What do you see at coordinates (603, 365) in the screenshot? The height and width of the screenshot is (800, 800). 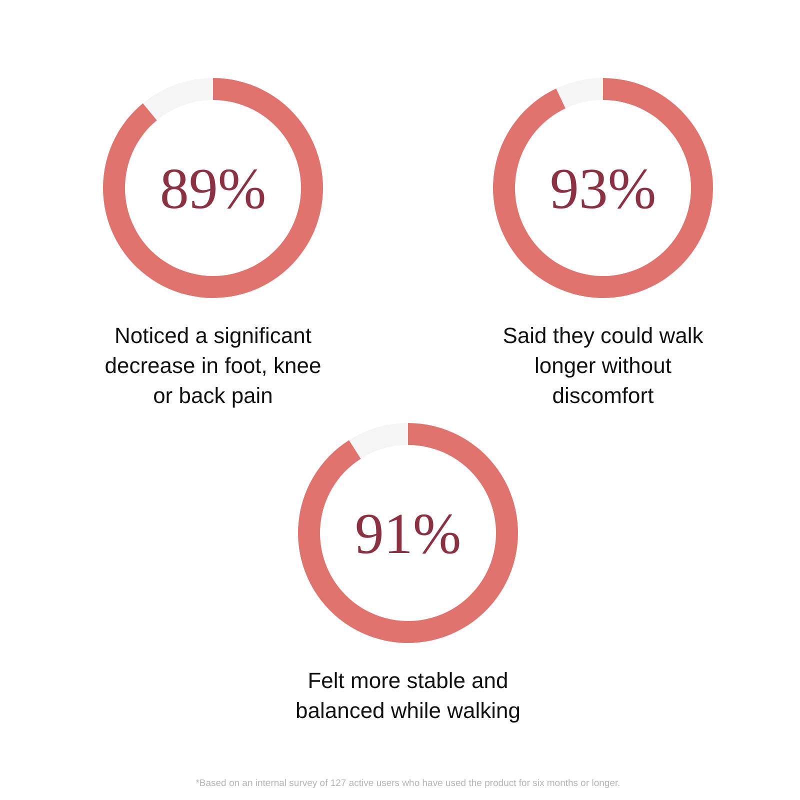 I see `text: Said they could walk longer without discomfort` at bounding box center [603, 365].